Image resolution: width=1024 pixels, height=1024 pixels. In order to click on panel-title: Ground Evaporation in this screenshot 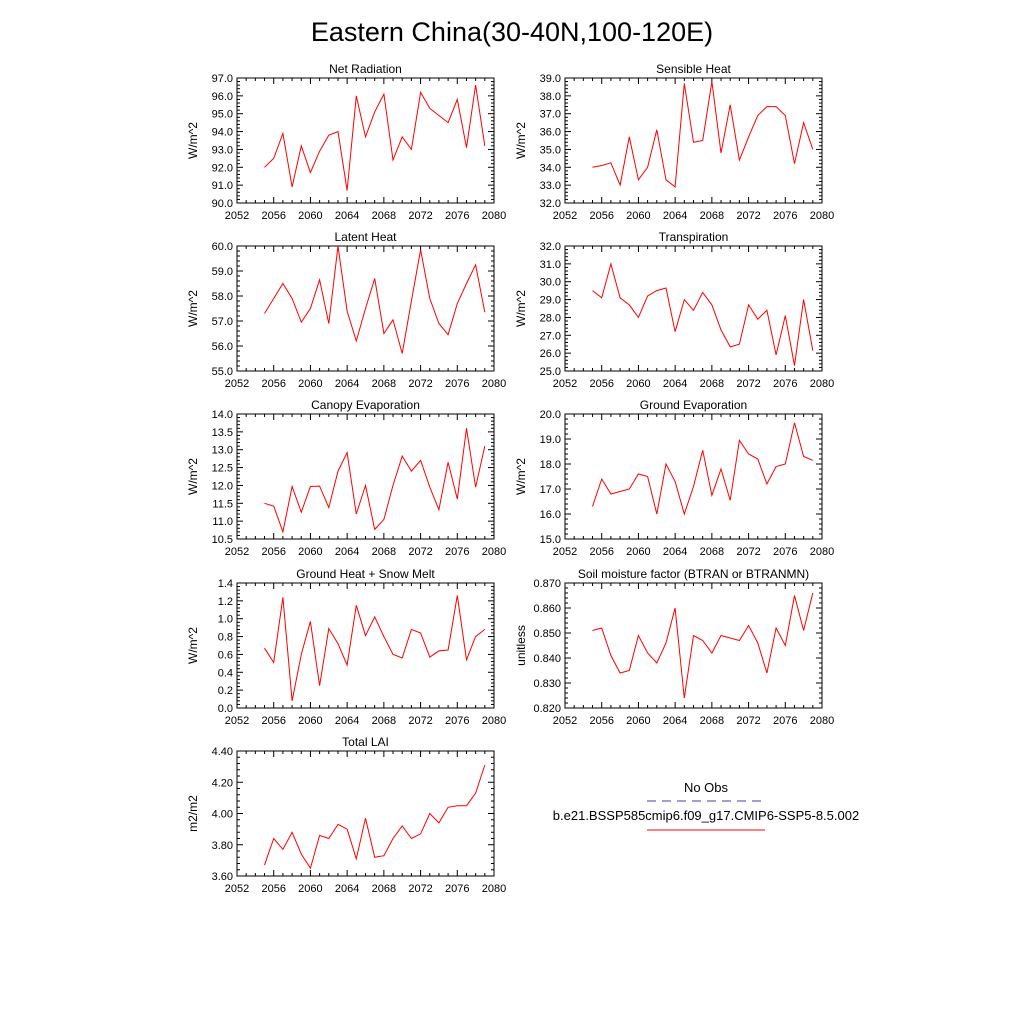, I will do `click(693, 405)`.